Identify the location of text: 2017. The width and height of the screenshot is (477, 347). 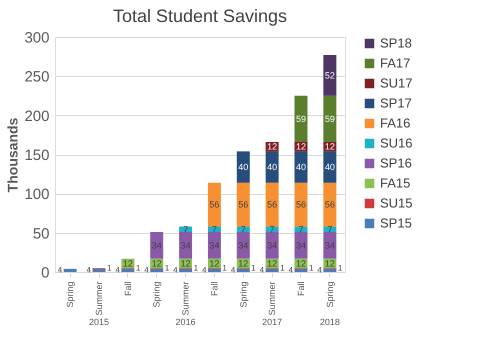
(272, 322).